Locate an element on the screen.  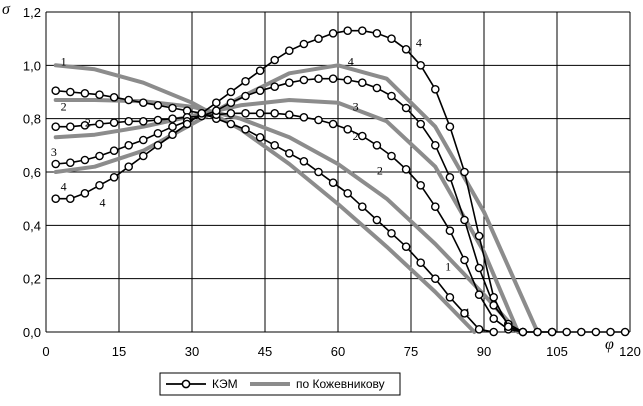
y-tick-label: 0,8 is located at coordinates (32, 119).